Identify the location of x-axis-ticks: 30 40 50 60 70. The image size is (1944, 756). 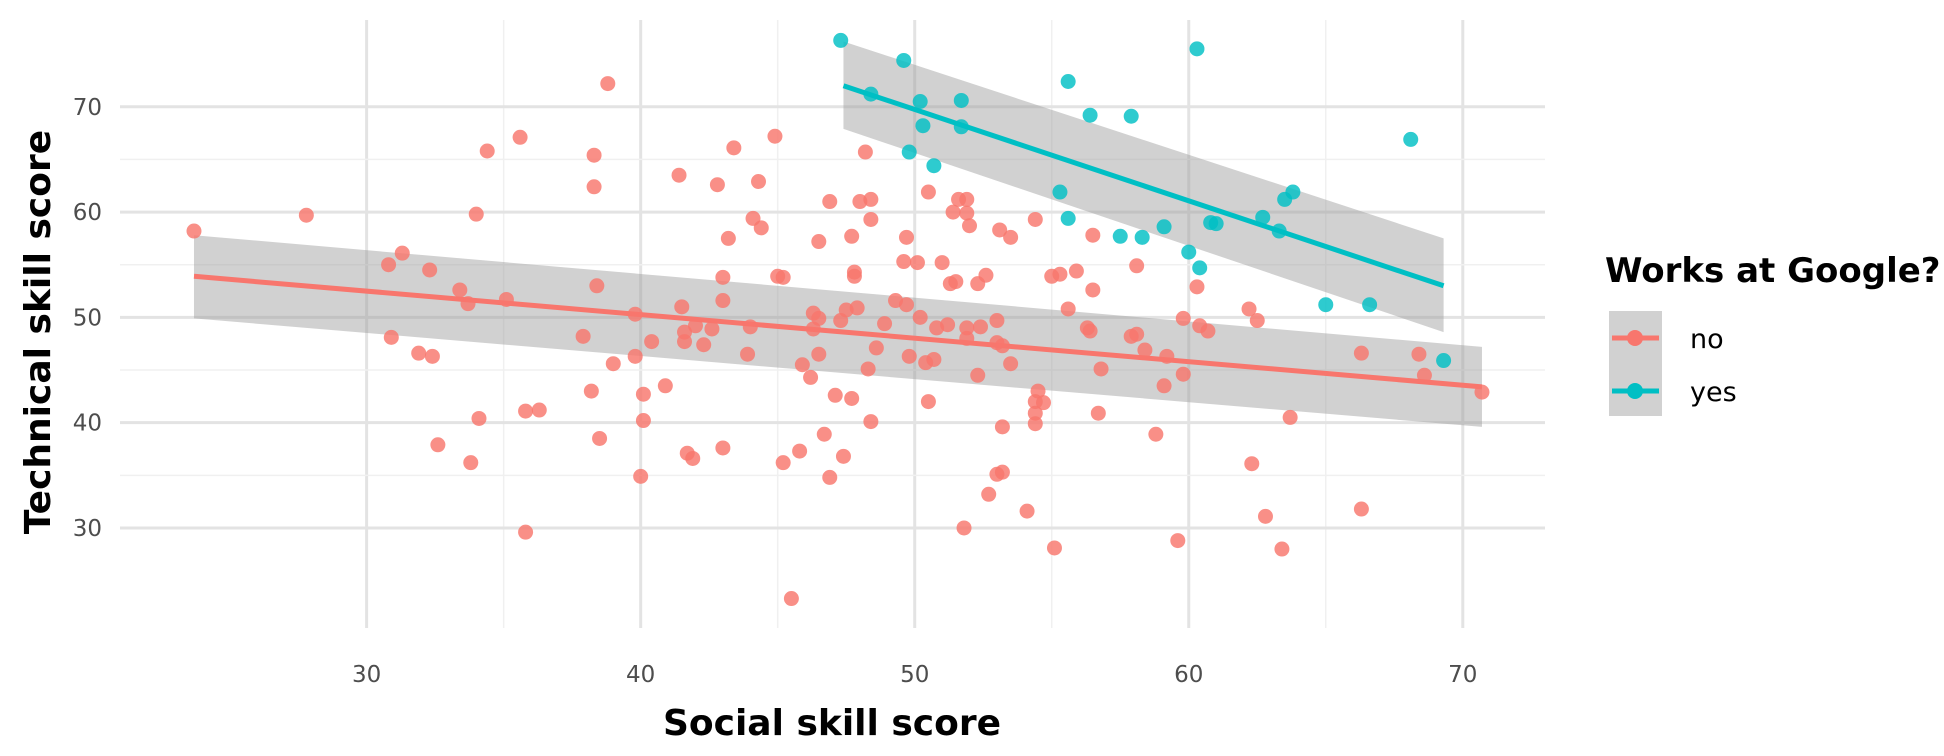
(914, 675).